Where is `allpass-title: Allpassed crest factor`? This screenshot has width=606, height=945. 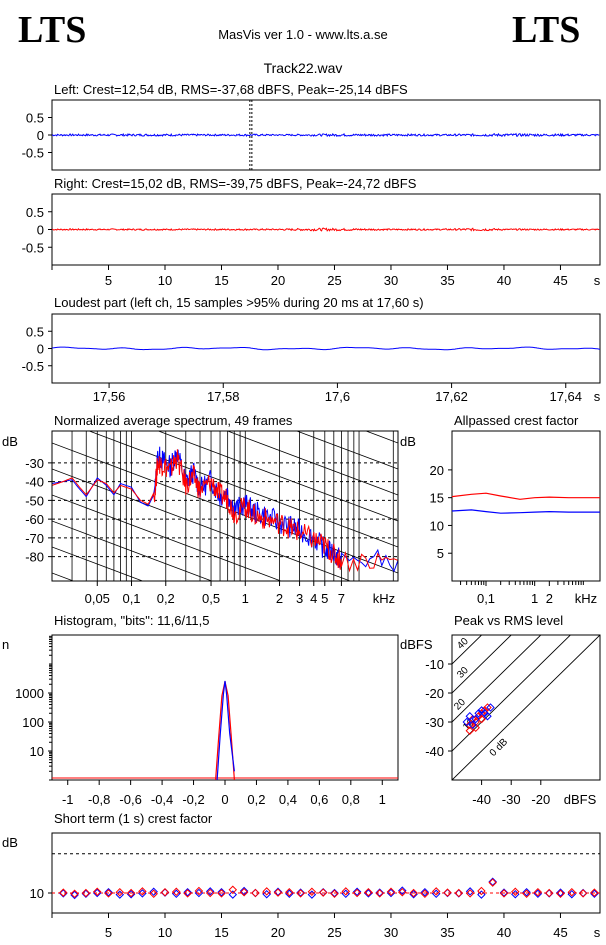
allpass-title: Allpassed crest factor is located at coordinates (516, 420).